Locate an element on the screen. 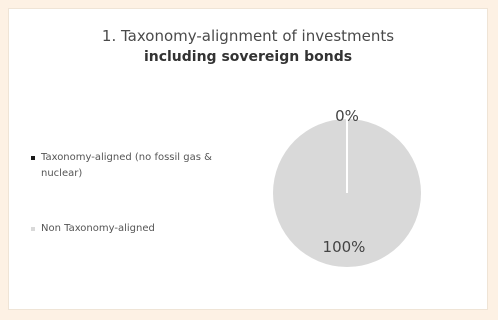 The width and height of the screenshot is (498, 320). data-label-aligned: 0% is located at coordinates (347, 116).